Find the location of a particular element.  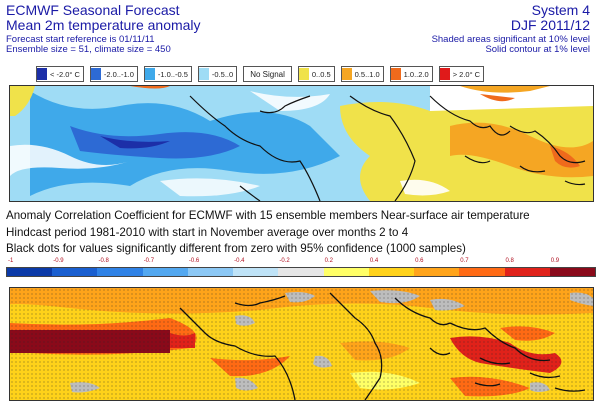

legend-label: -0.5..0 is located at coordinates (222, 74).